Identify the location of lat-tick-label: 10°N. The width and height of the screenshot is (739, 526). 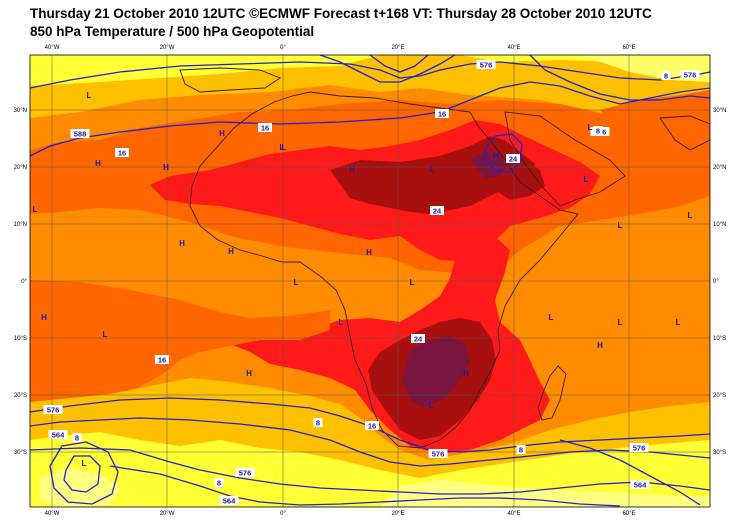
(719, 225).